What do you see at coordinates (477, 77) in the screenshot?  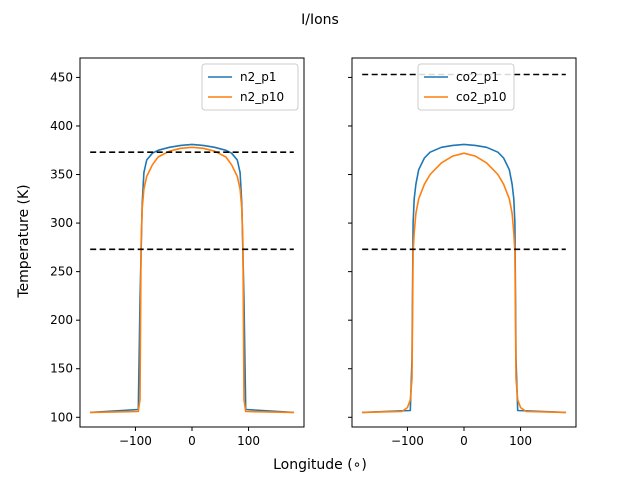 I see `legend-label: co2_p1` at bounding box center [477, 77].